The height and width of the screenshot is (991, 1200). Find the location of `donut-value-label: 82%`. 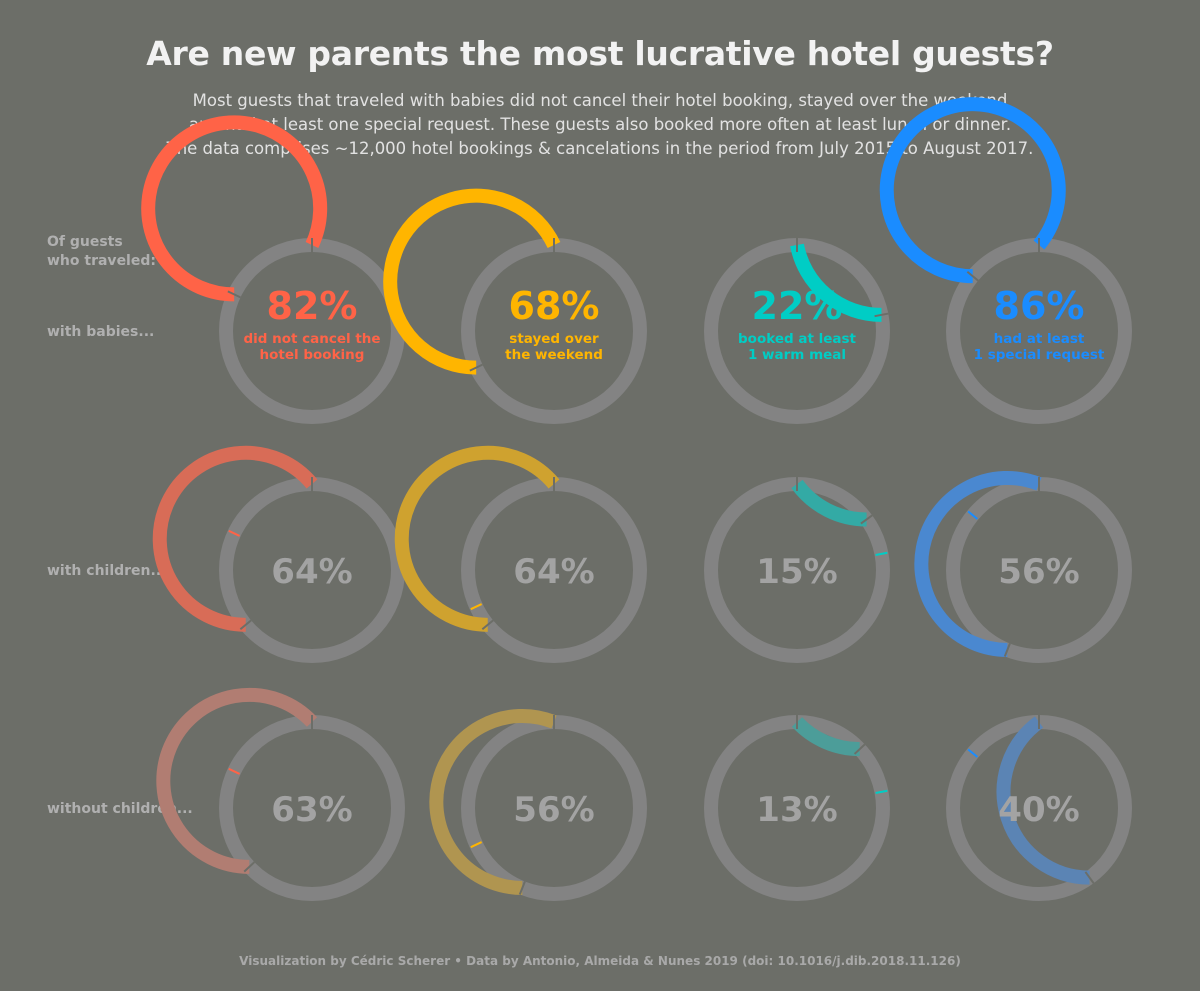

donut-value-label: 82% is located at coordinates (312, 306).